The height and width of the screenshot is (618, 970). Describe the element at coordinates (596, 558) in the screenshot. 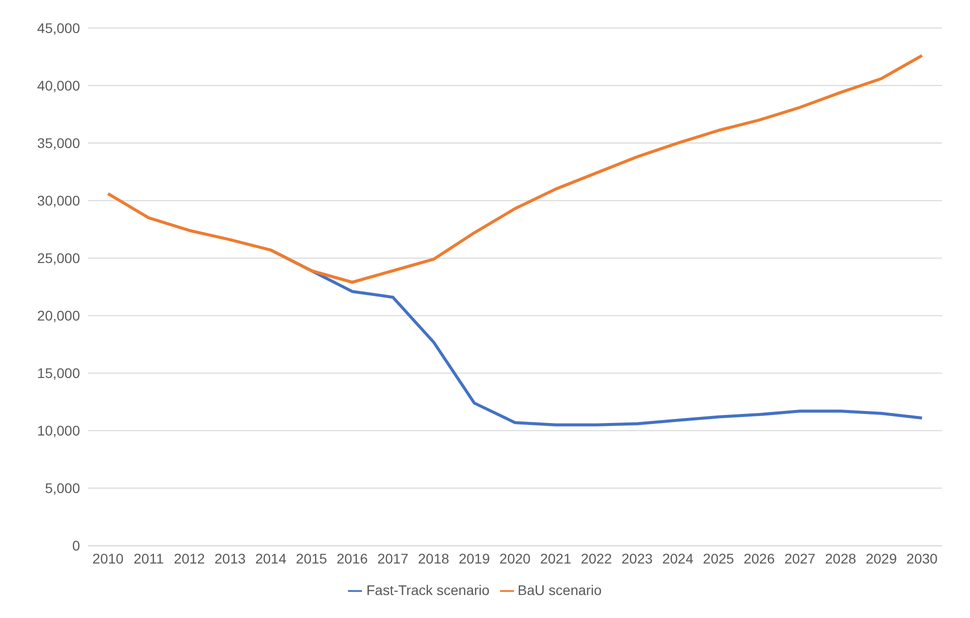

I see `x-tick-label: 2022` at that location.